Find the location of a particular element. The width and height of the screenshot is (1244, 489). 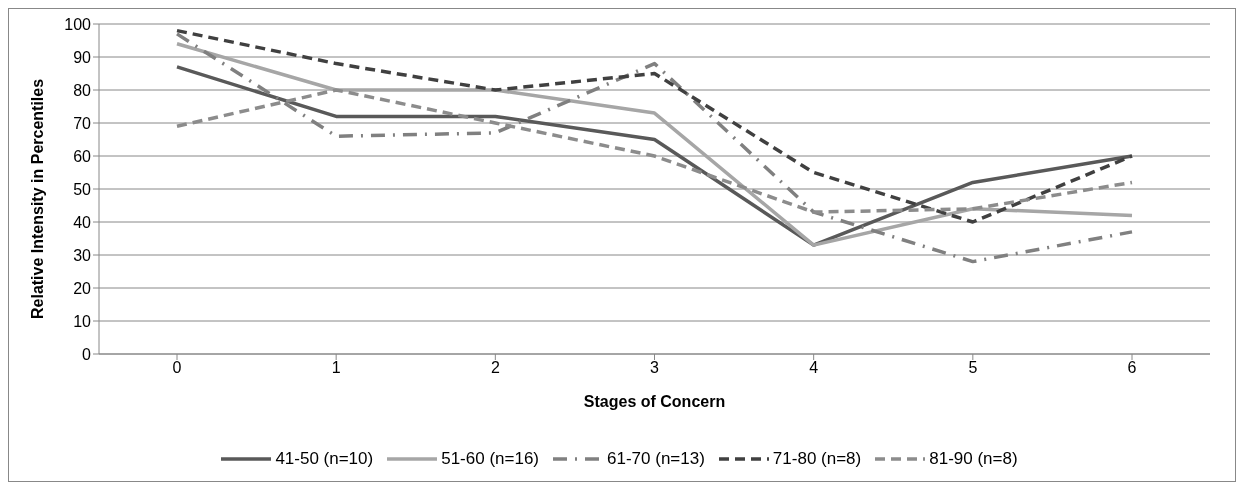

legend-label: 81-90 (n=8) is located at coordinates (973, 459).